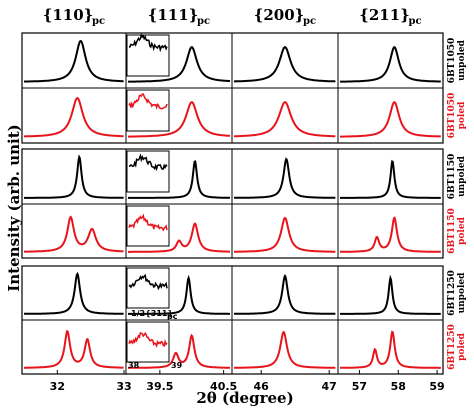 The image size is (474, 415). I want to click on x-tick-label: 47, so click(329, 386).